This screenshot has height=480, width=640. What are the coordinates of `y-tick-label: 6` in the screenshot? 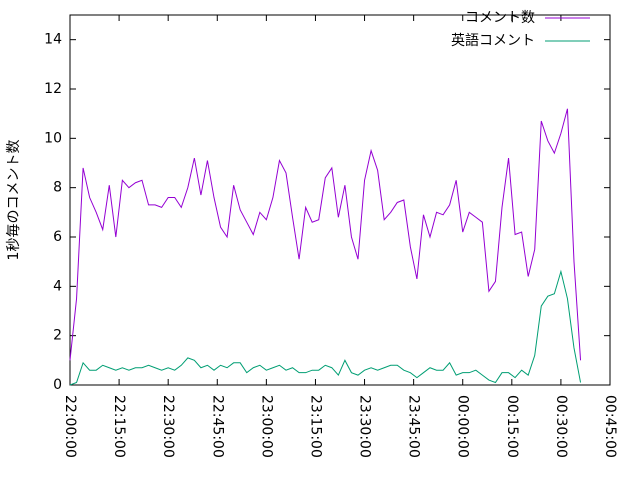 It's located at (57, 237).